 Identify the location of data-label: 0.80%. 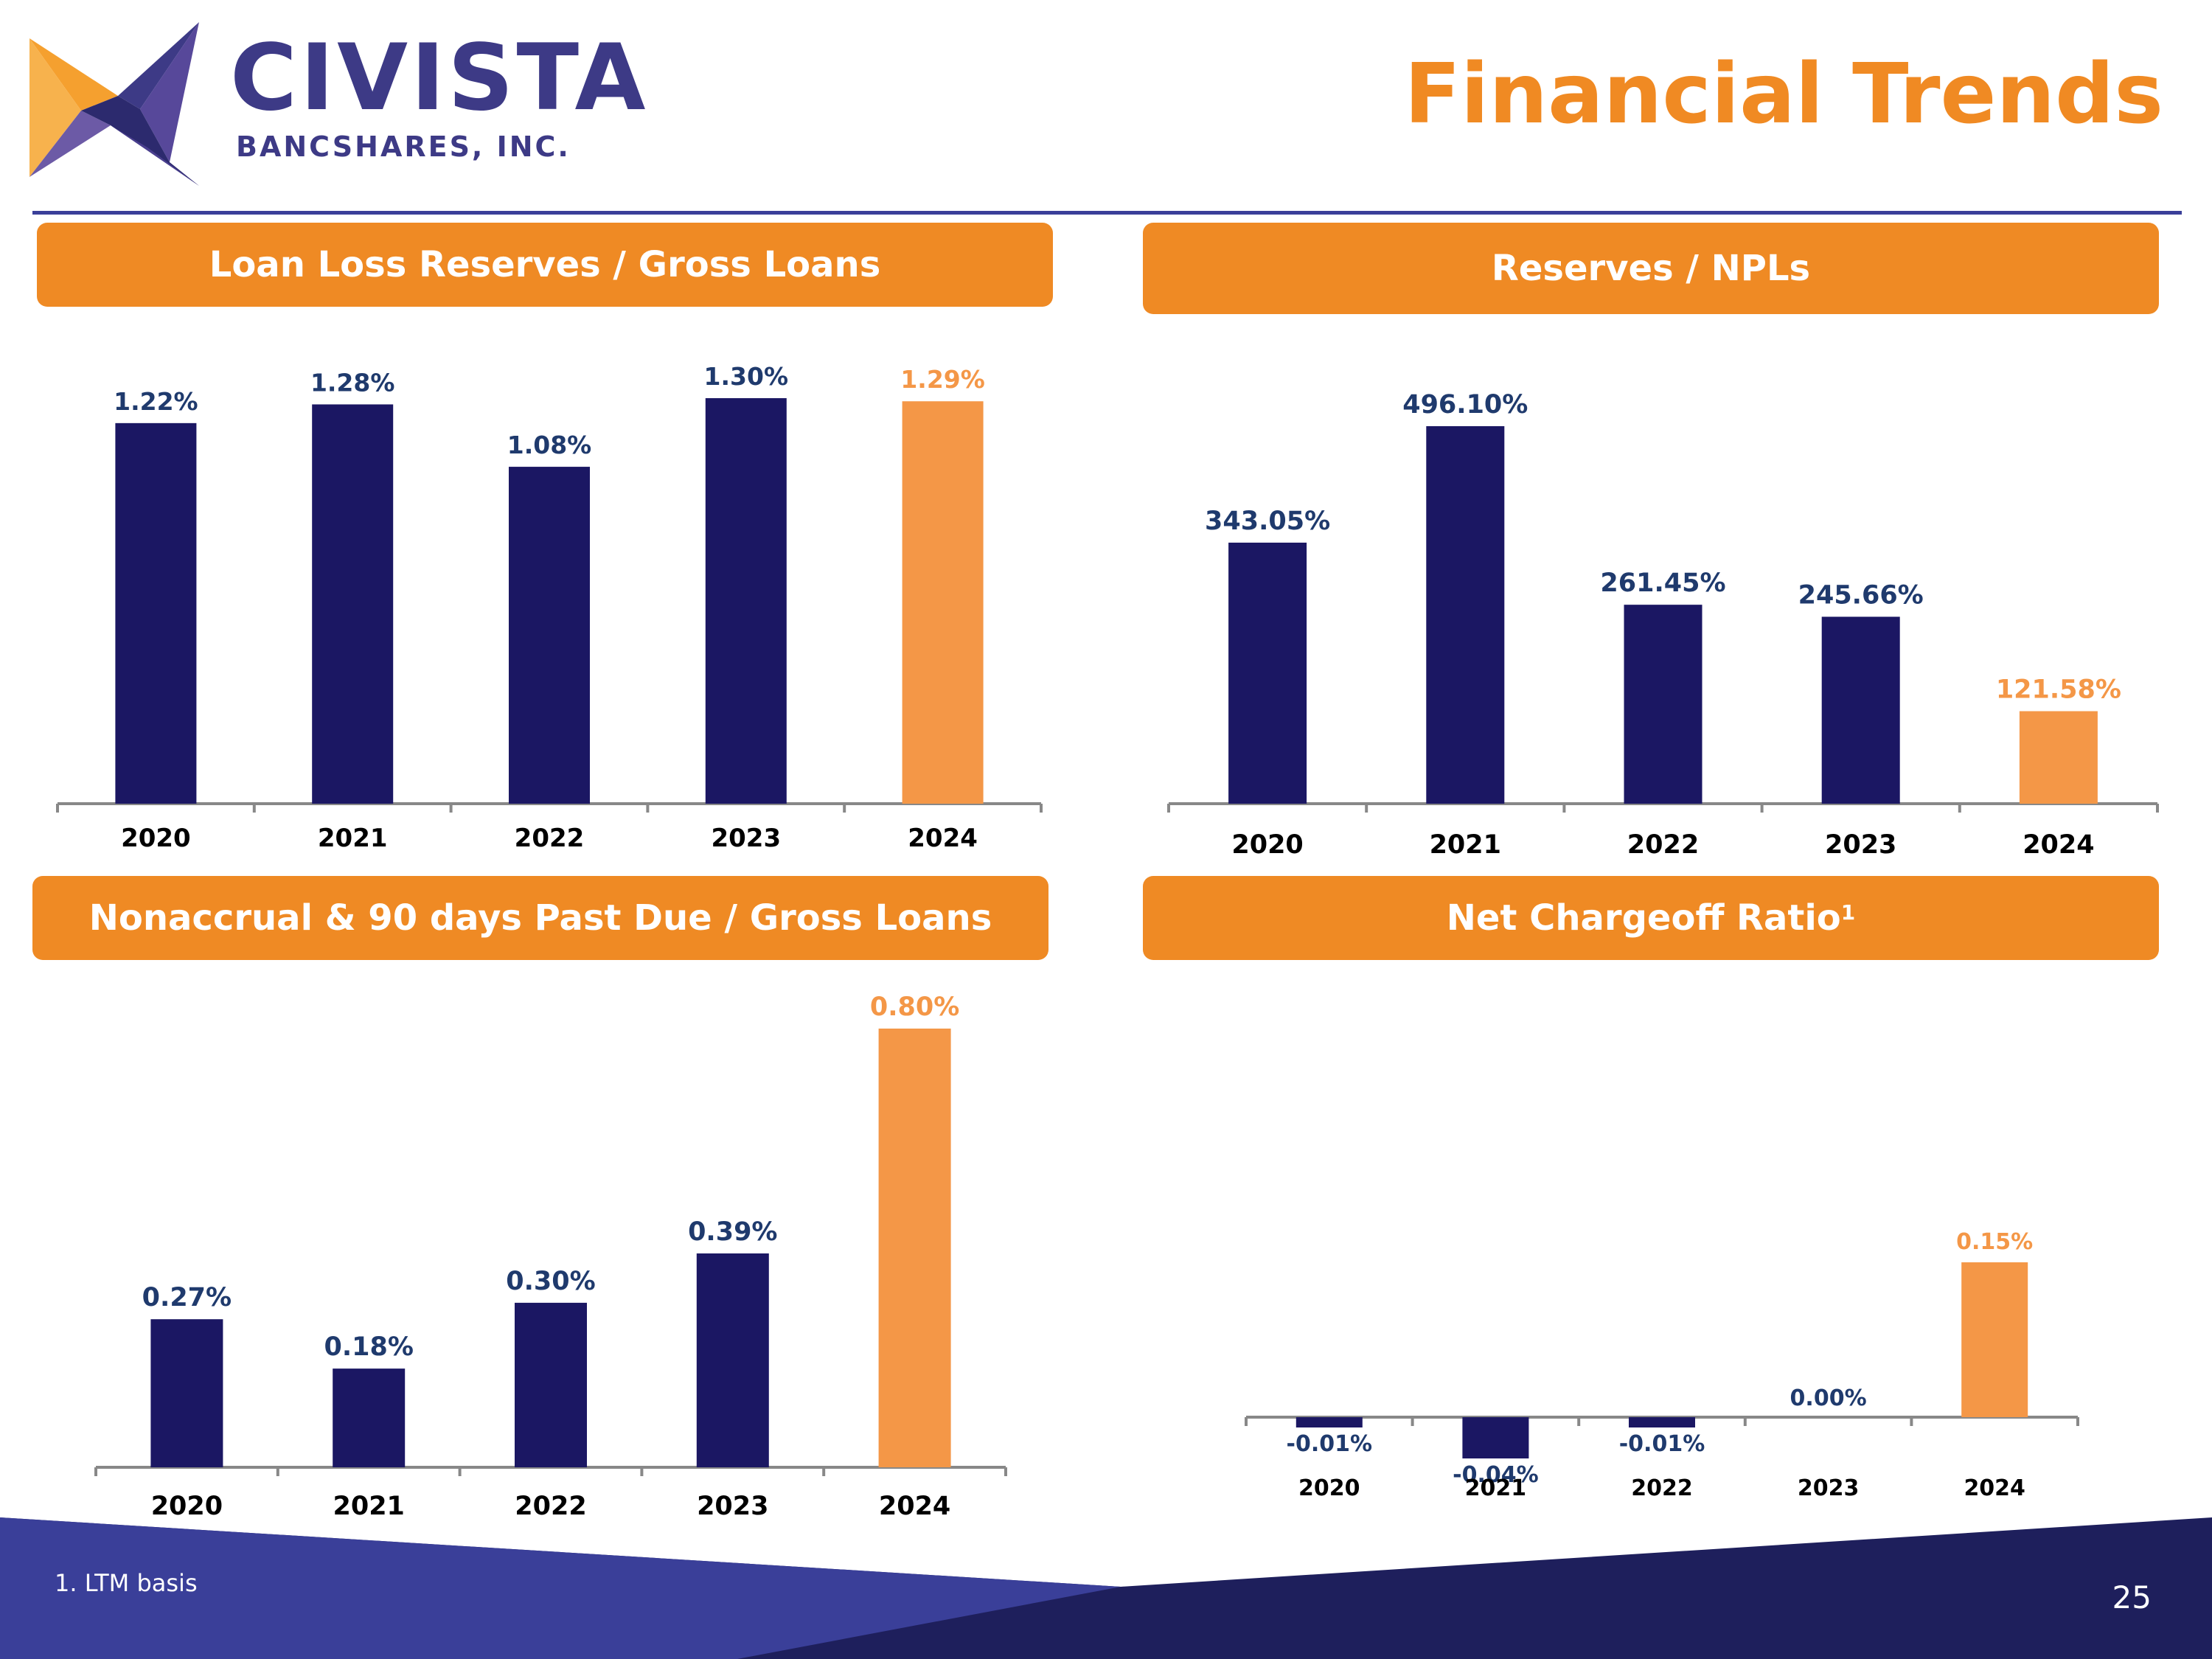
(914, 1007).